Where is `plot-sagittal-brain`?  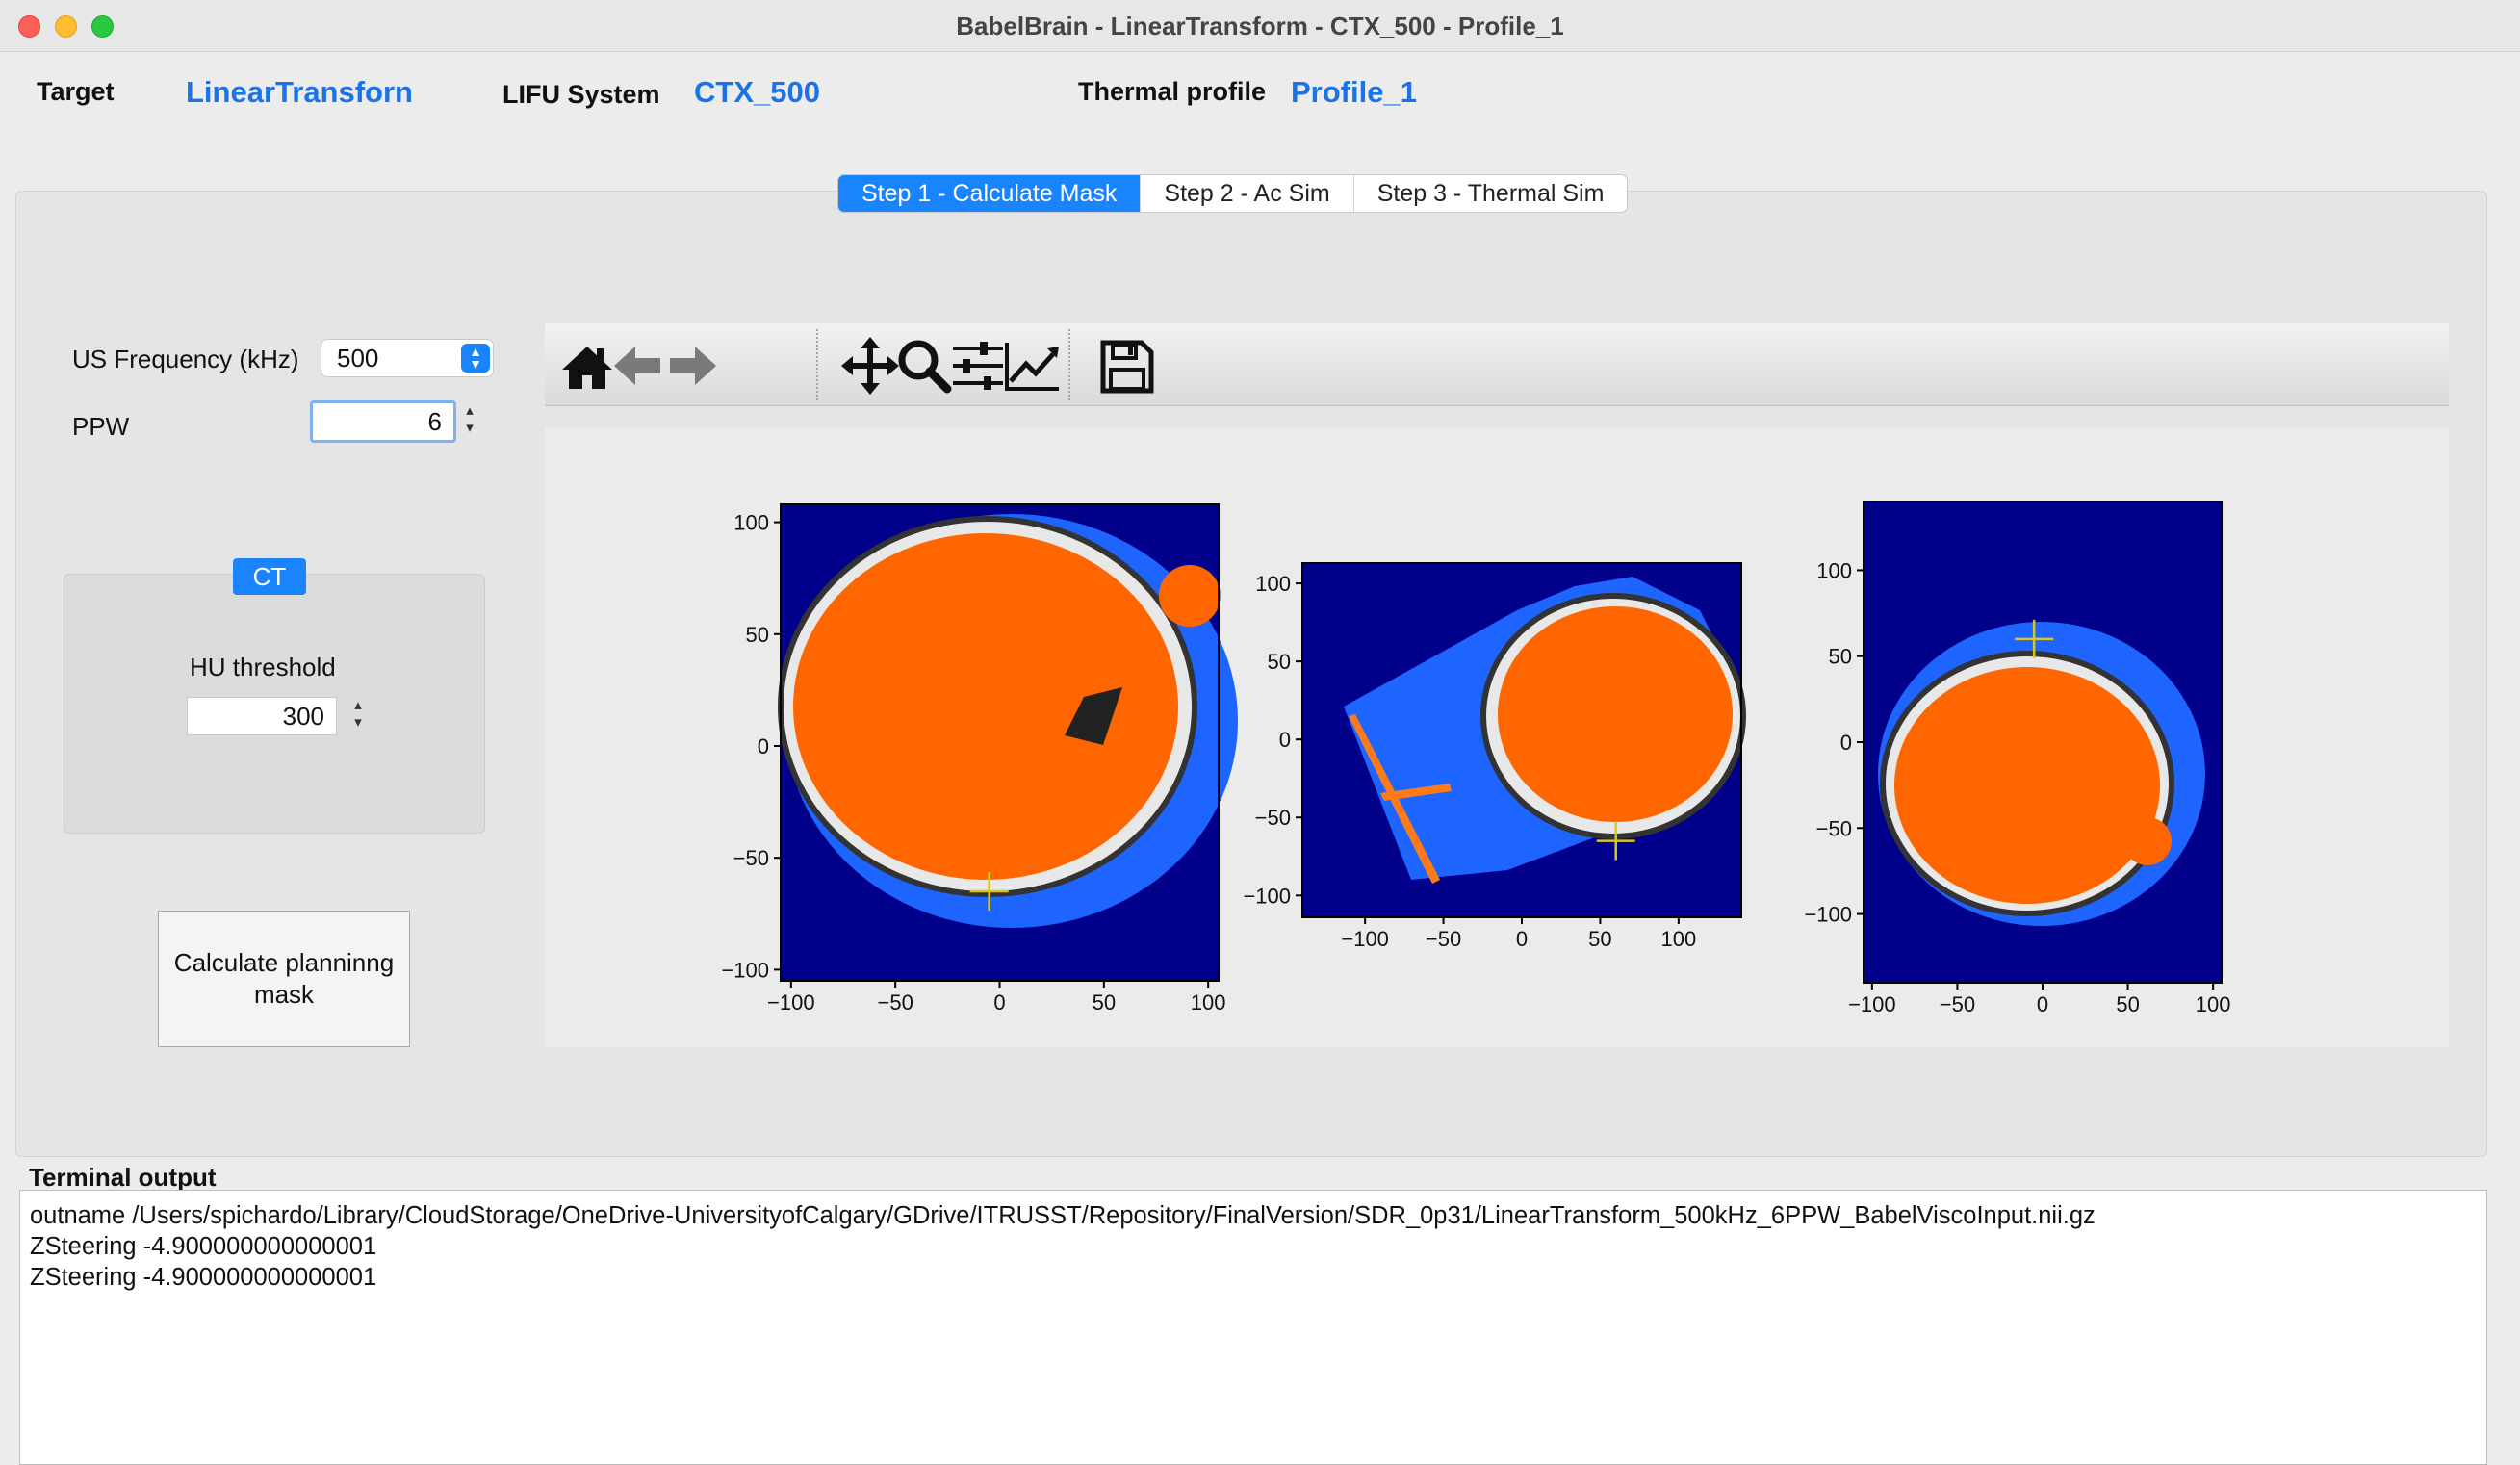 plot-sagittal-brain is located at coordinates (2027, 785).